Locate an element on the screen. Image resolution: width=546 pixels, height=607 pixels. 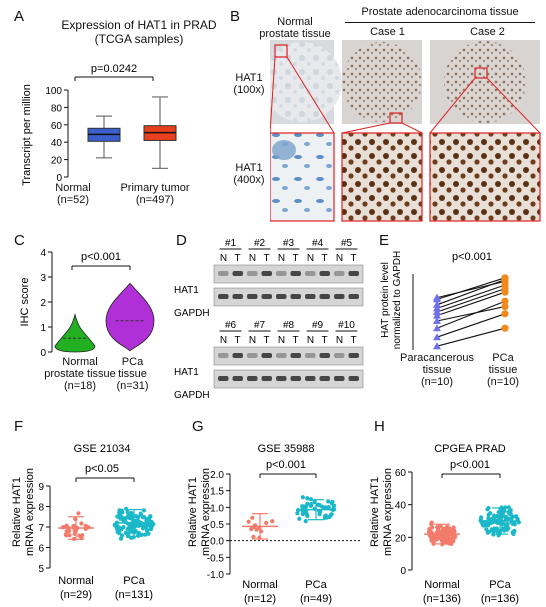
blot-lane-t: T is located at coordinates (266, 258).